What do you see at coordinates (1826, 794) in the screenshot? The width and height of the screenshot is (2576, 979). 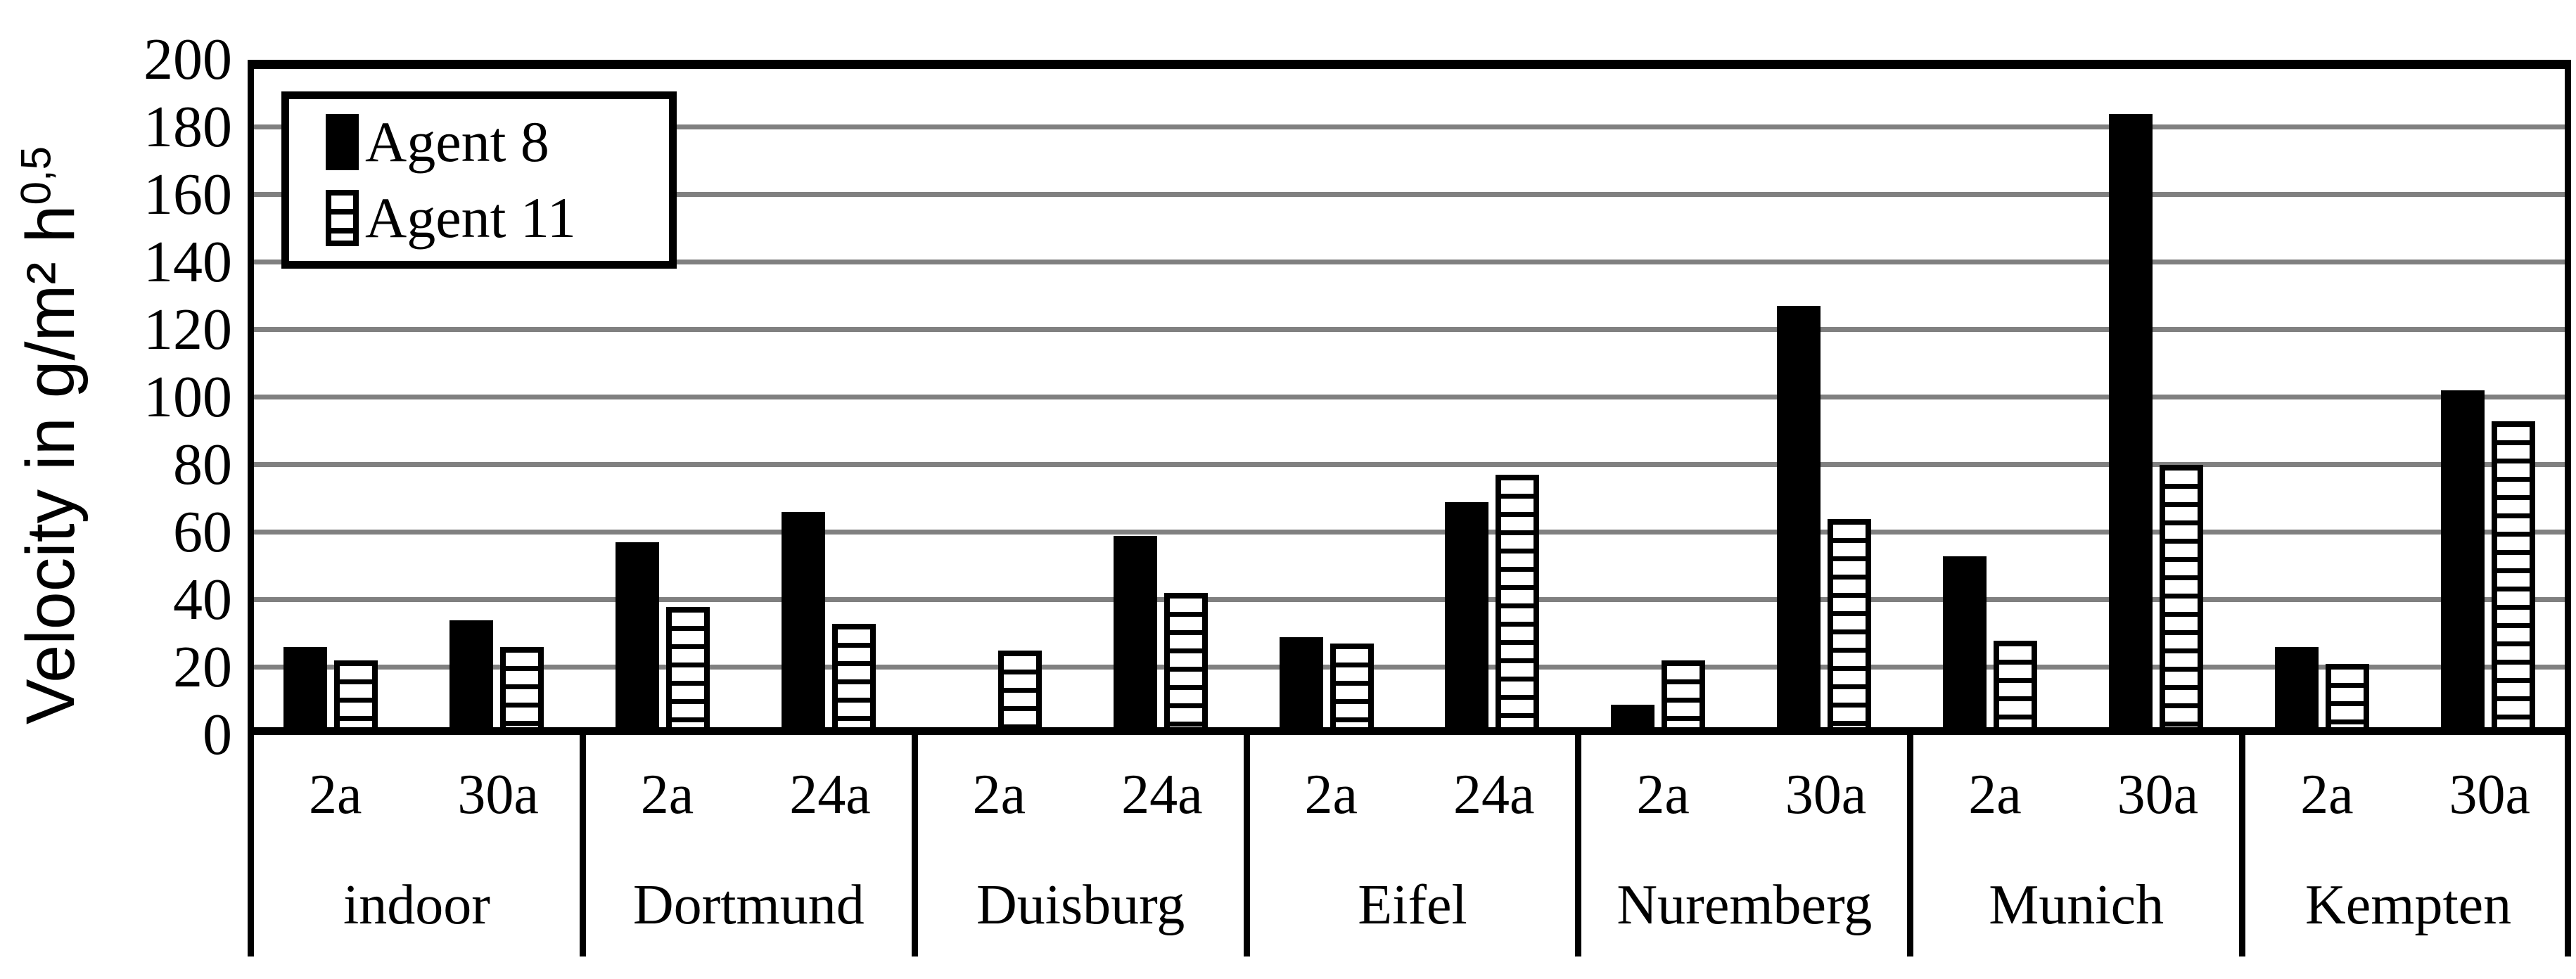 I see `x-sublabel-nuremberg-30a: 30a` at bounding box center [1826, 794].